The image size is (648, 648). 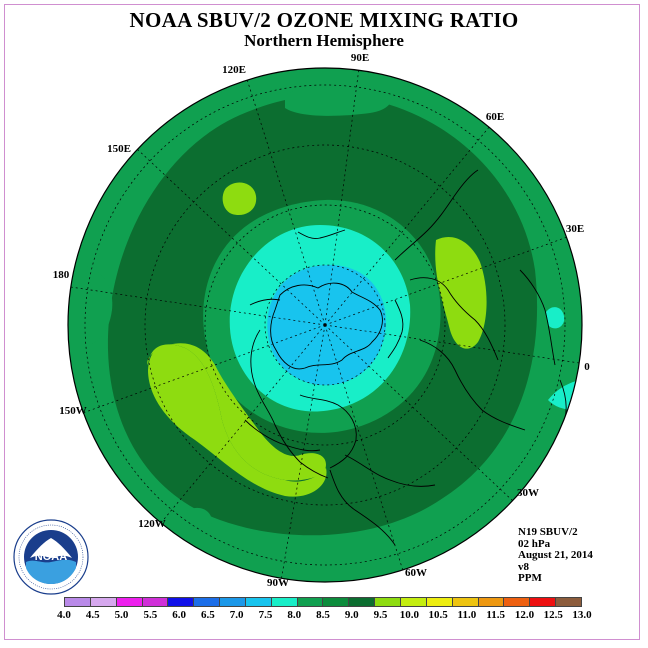 I want to click on color-scale-tick-label: 11.0, so click(x=467, y=615).